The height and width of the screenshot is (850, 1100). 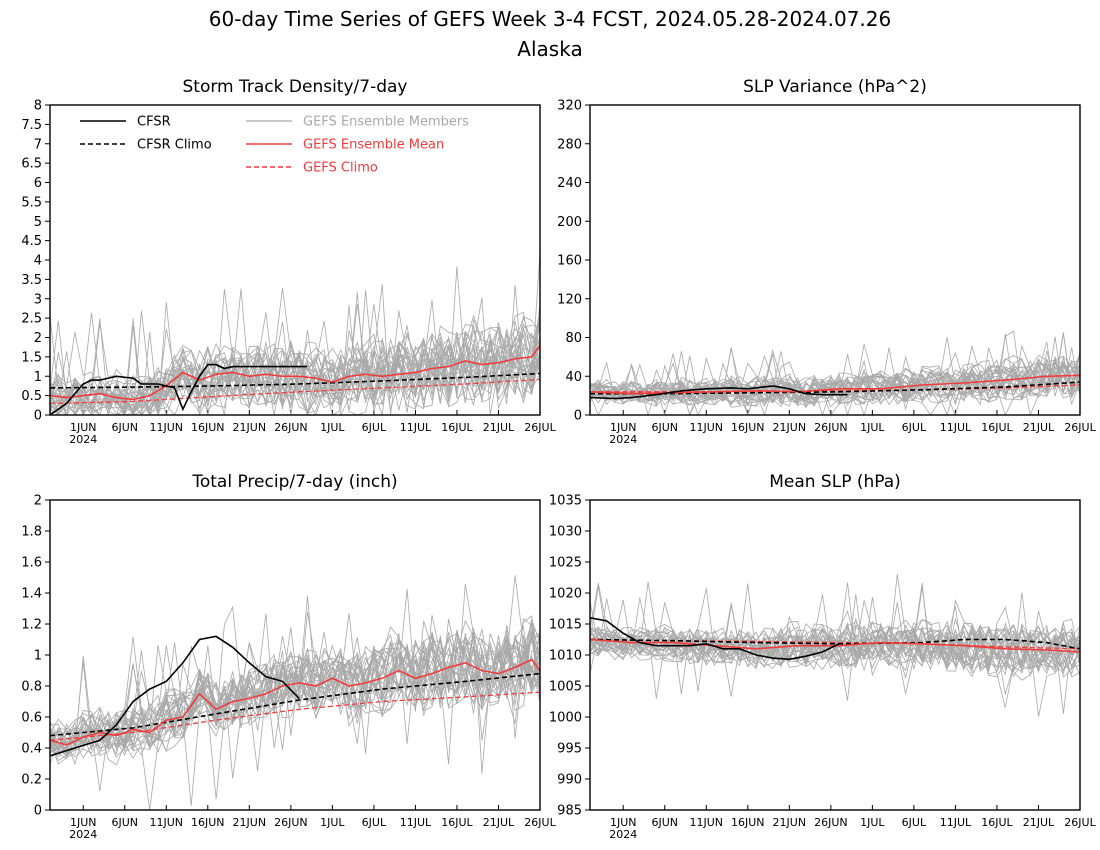 What do you see at coordinates (295, 87) in the screenshot?
I see `panel-title: Storm Track Density/7-day` at bounding box center [295, 87].